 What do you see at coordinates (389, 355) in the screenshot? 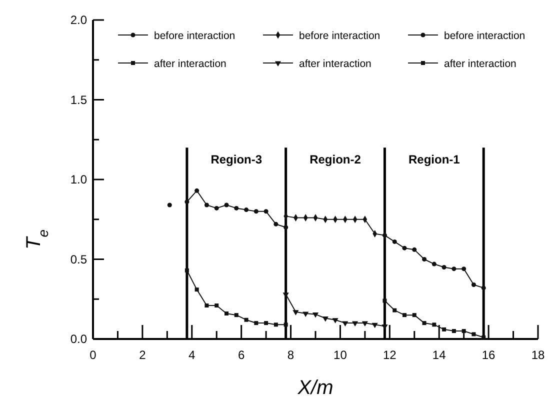
I see `x-tick-label: 12` at bounding box center [389, 355].